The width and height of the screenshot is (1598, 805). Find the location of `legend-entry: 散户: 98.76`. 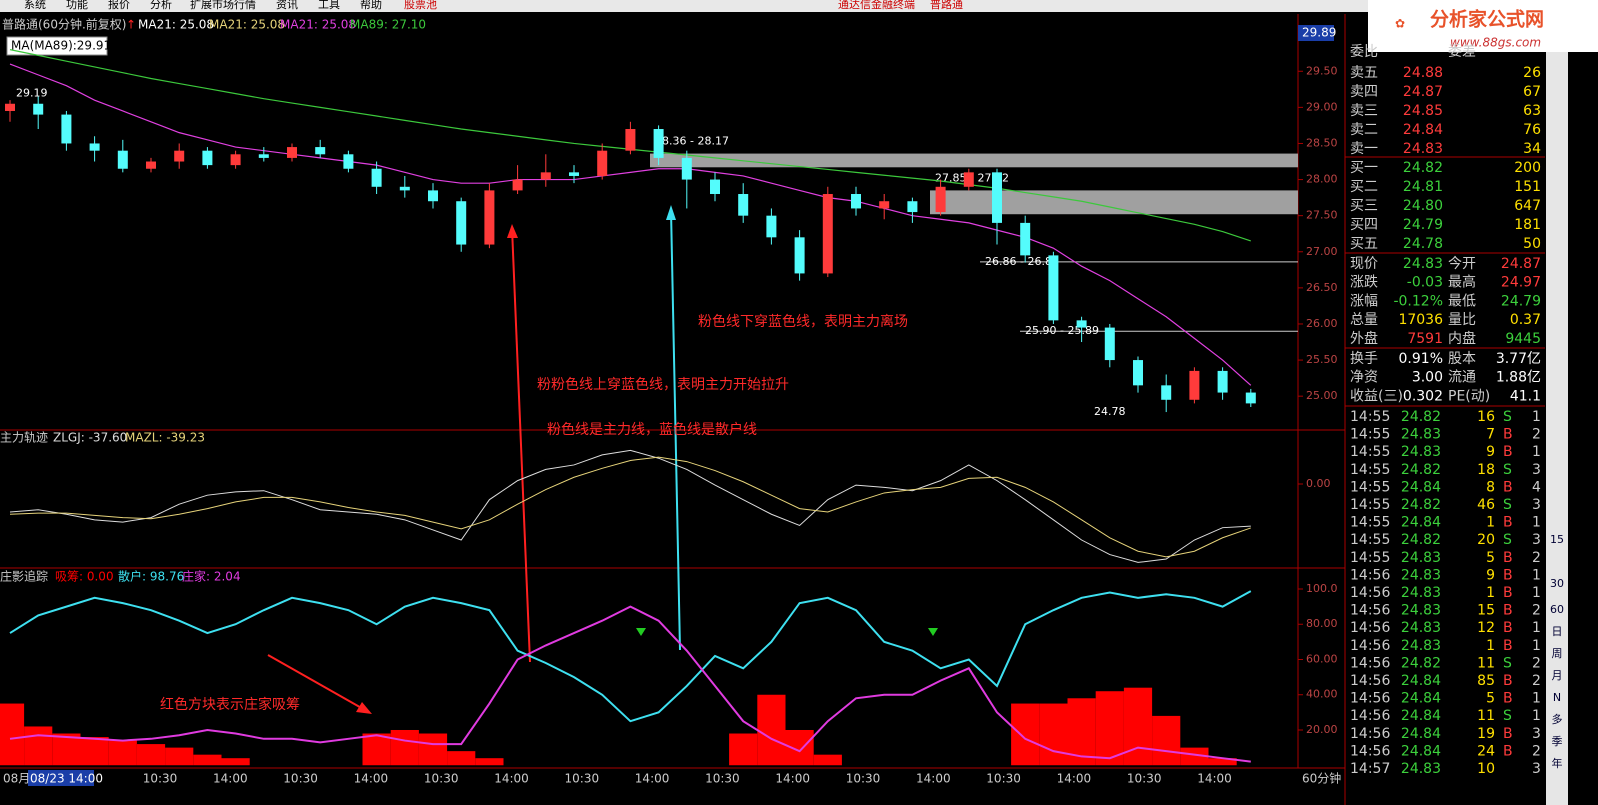

legend-entry: 散户: 98.76 is located at coordinates (151, 576).